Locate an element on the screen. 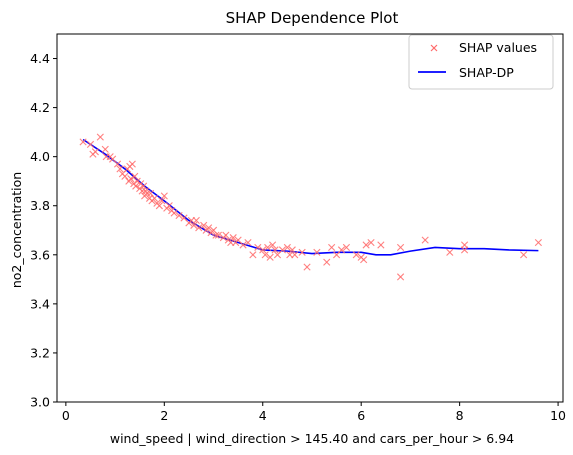 This screenshot has height=455, width=573. x-tick-label: 8 is located at coordinates (460, 415).